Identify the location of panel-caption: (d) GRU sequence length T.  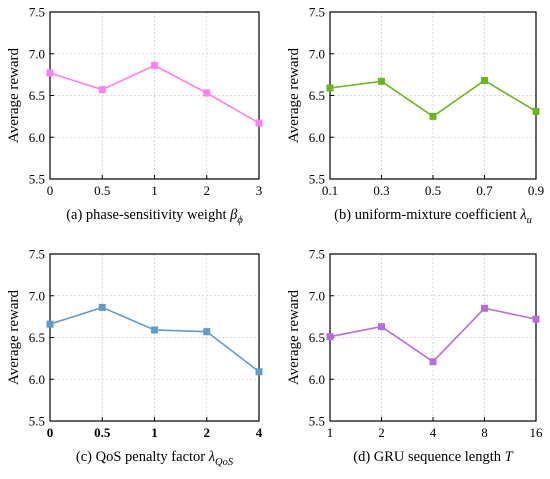
(433, 457).